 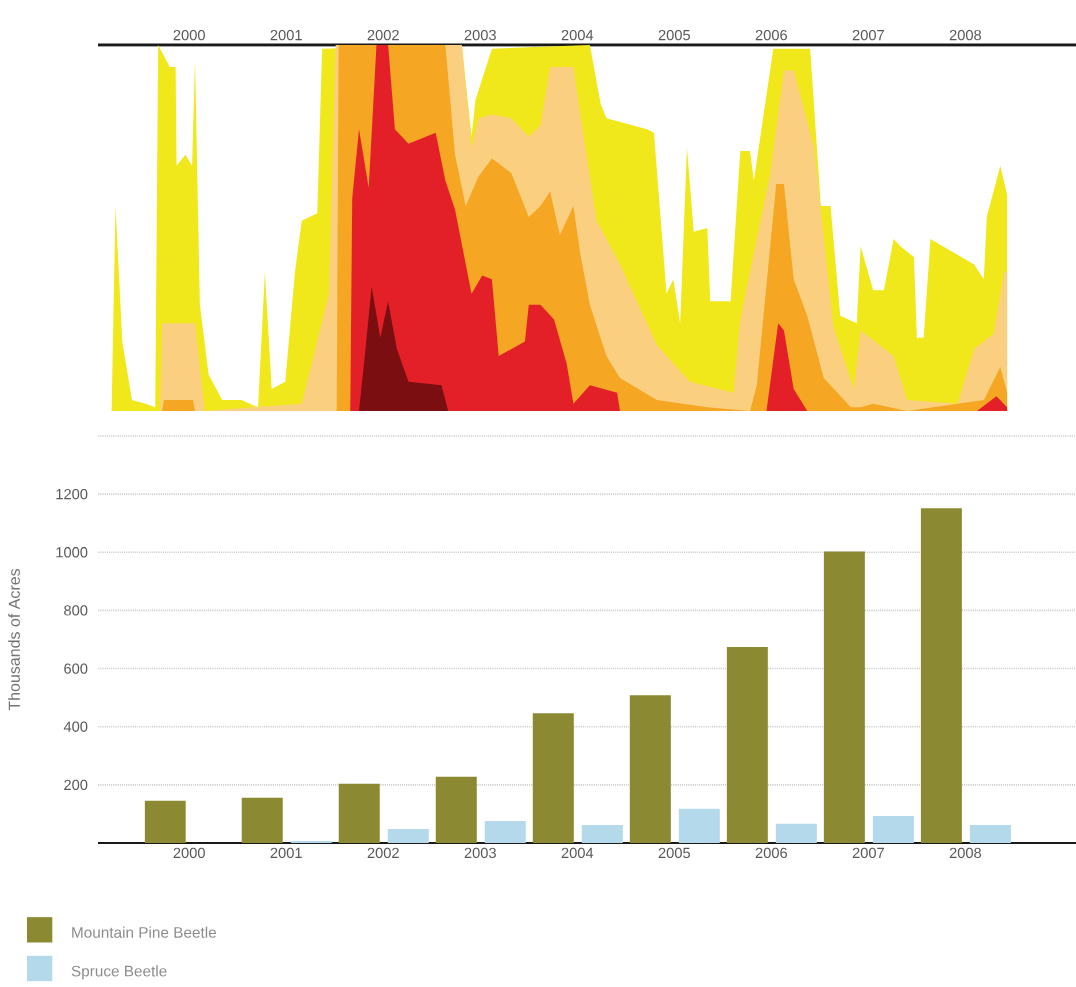 I want to click on legend-label: Mountain Pine Beetle, so click(x=144, y=932).